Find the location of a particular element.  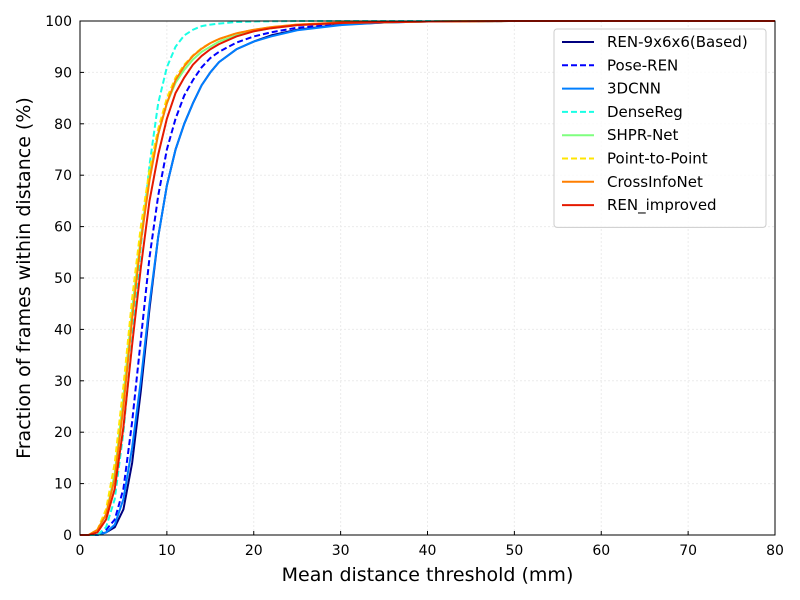

x-tick-label: 80 is located at coordinates (775, 551).